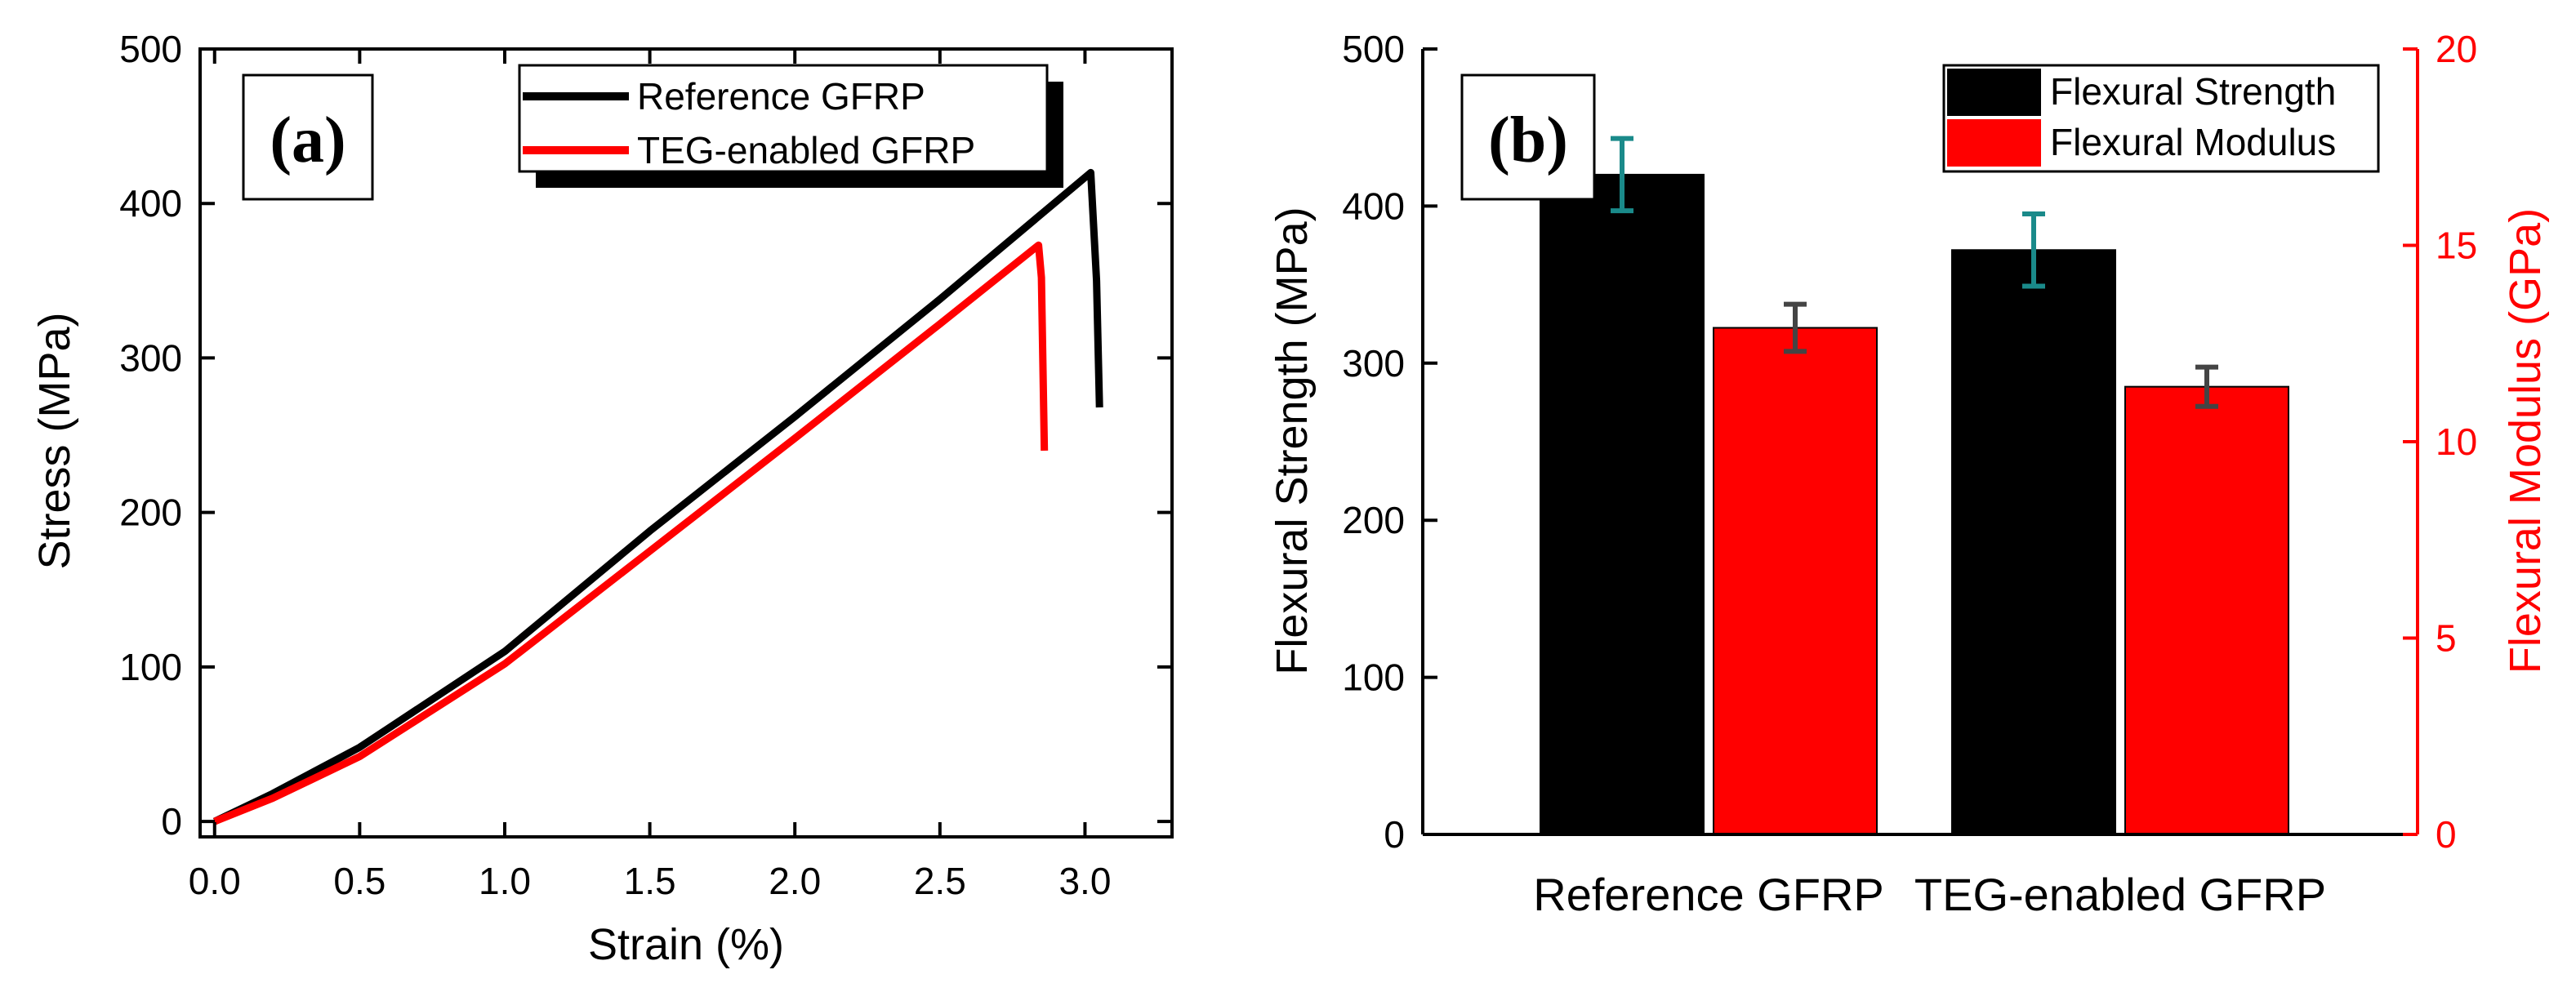 The image size is (2576, 992). What do you see at coordinates (150, 513) in the screenshot?
I see `panel-a-y-tick-label: 200` at bounding box center [150, 513].